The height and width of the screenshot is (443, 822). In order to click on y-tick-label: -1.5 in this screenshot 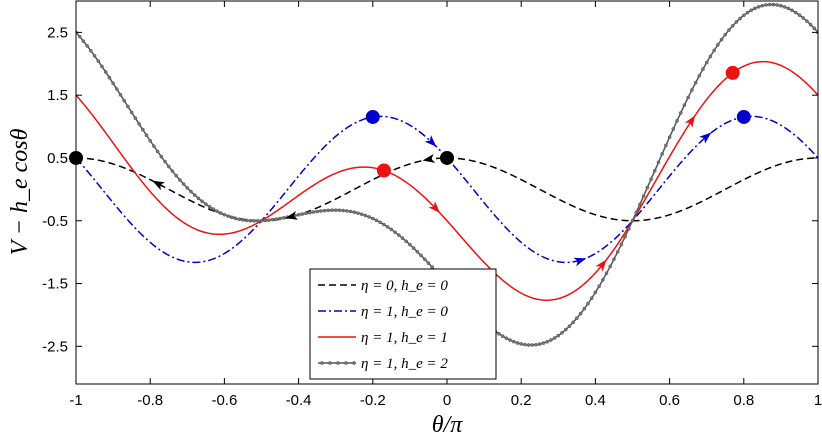, I will do `click(55, 284)`.